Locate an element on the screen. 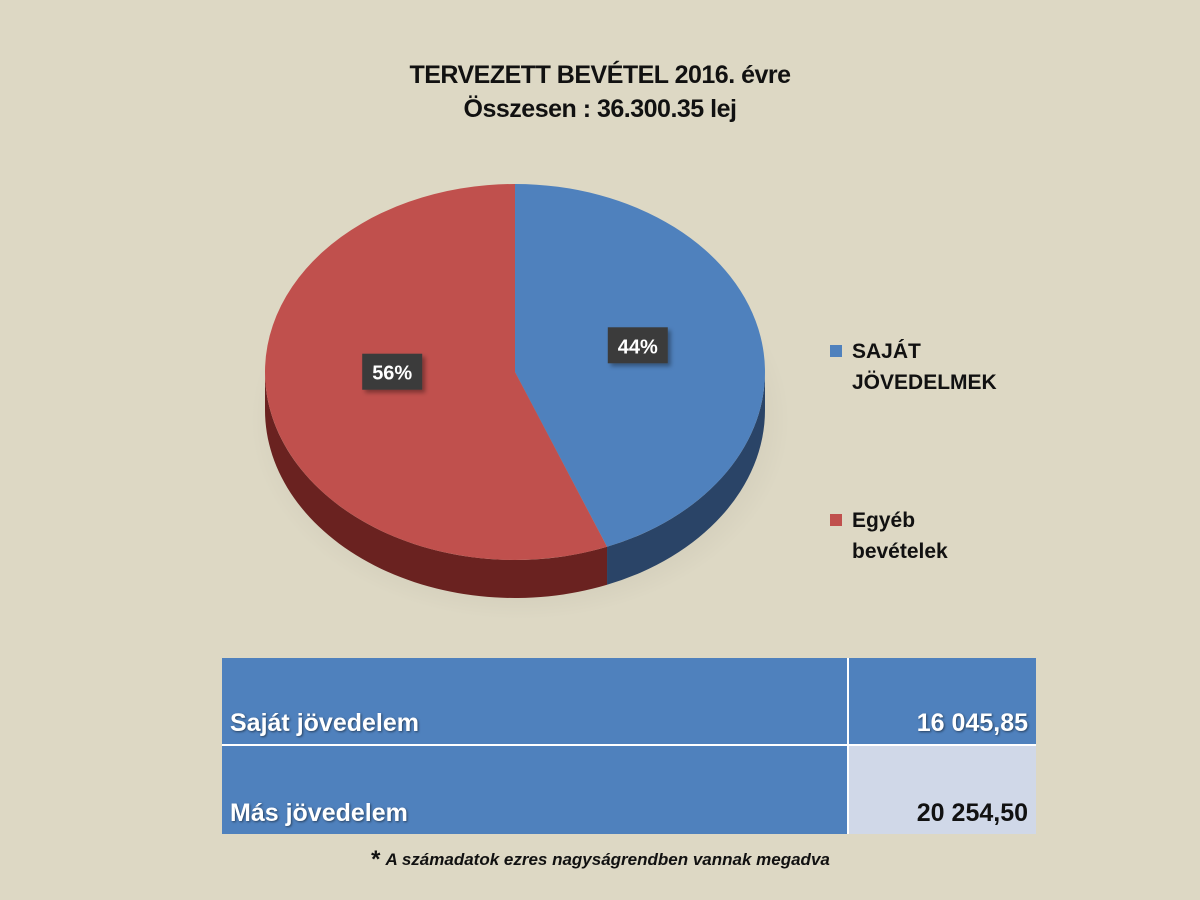 Image resolution: width=1200 pixels, height=900 pixels. chart-title-line2: Összesen : 36.300.35 lej is located at coordinates (600, 109).